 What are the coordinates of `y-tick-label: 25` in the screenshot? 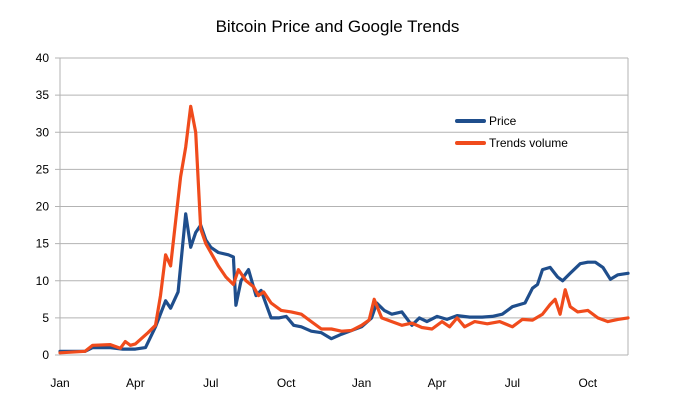 It's located at (43, 169).